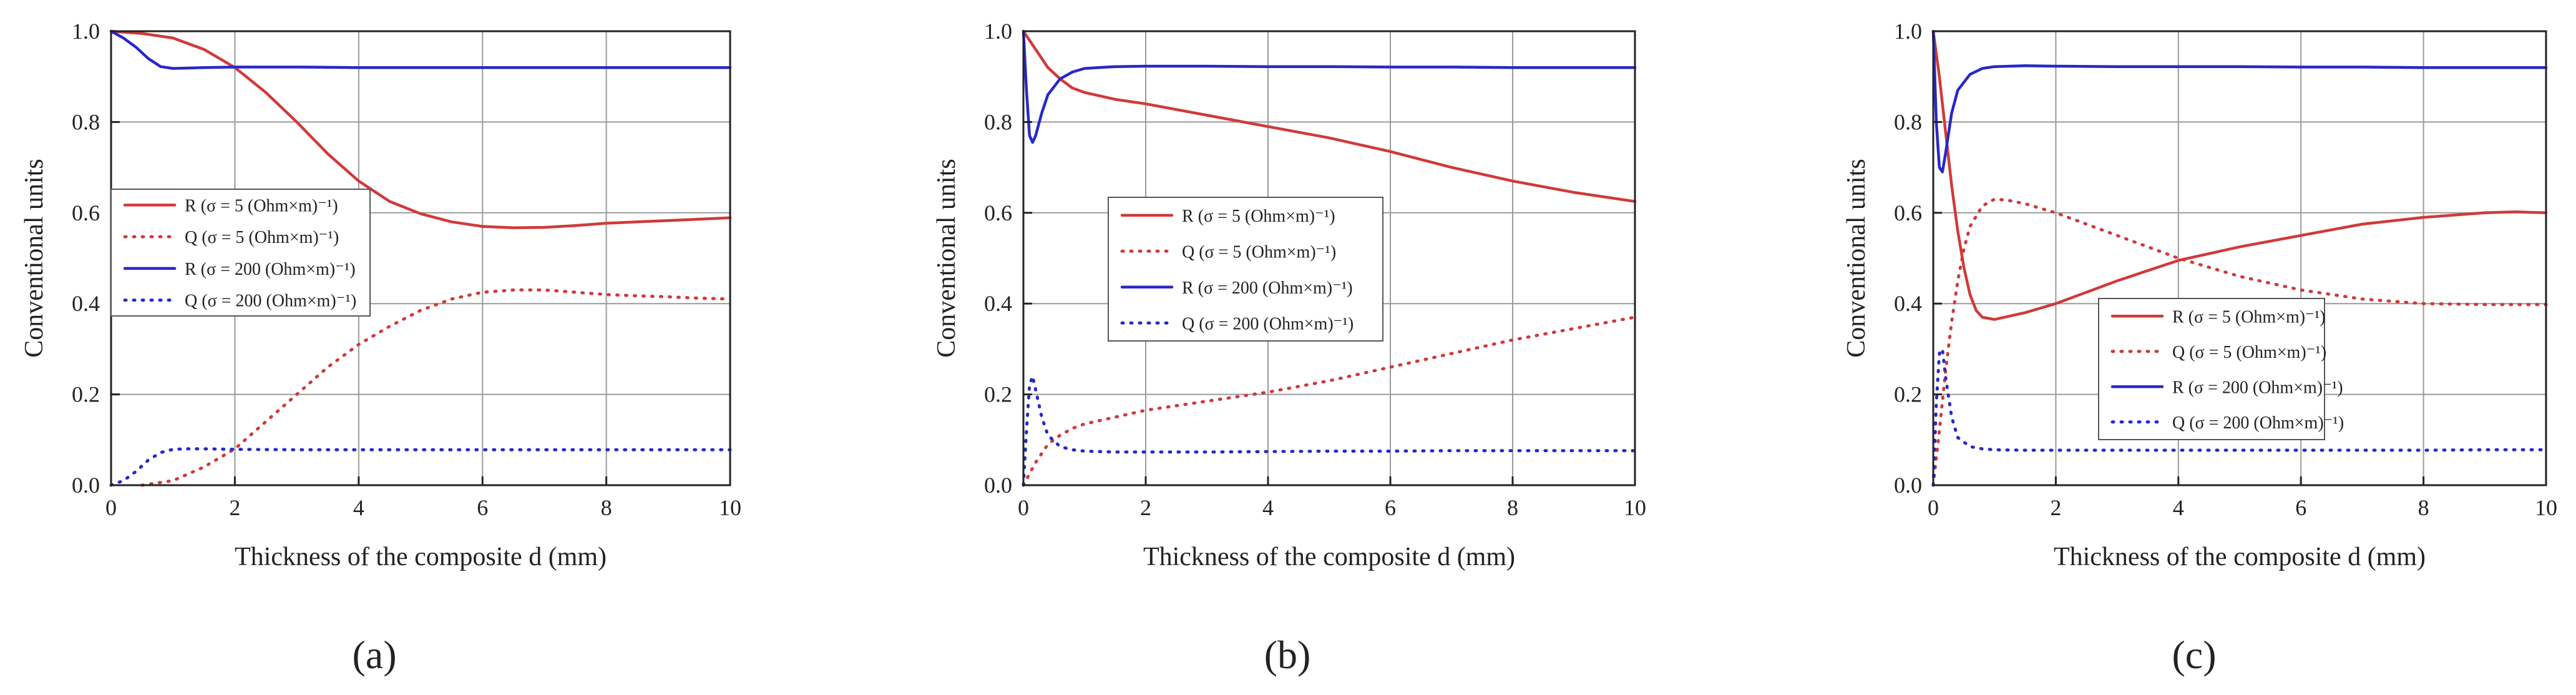 This screenshot has width=2576, height=695. I want to click on panel-label: (b), so click(1287, 655).